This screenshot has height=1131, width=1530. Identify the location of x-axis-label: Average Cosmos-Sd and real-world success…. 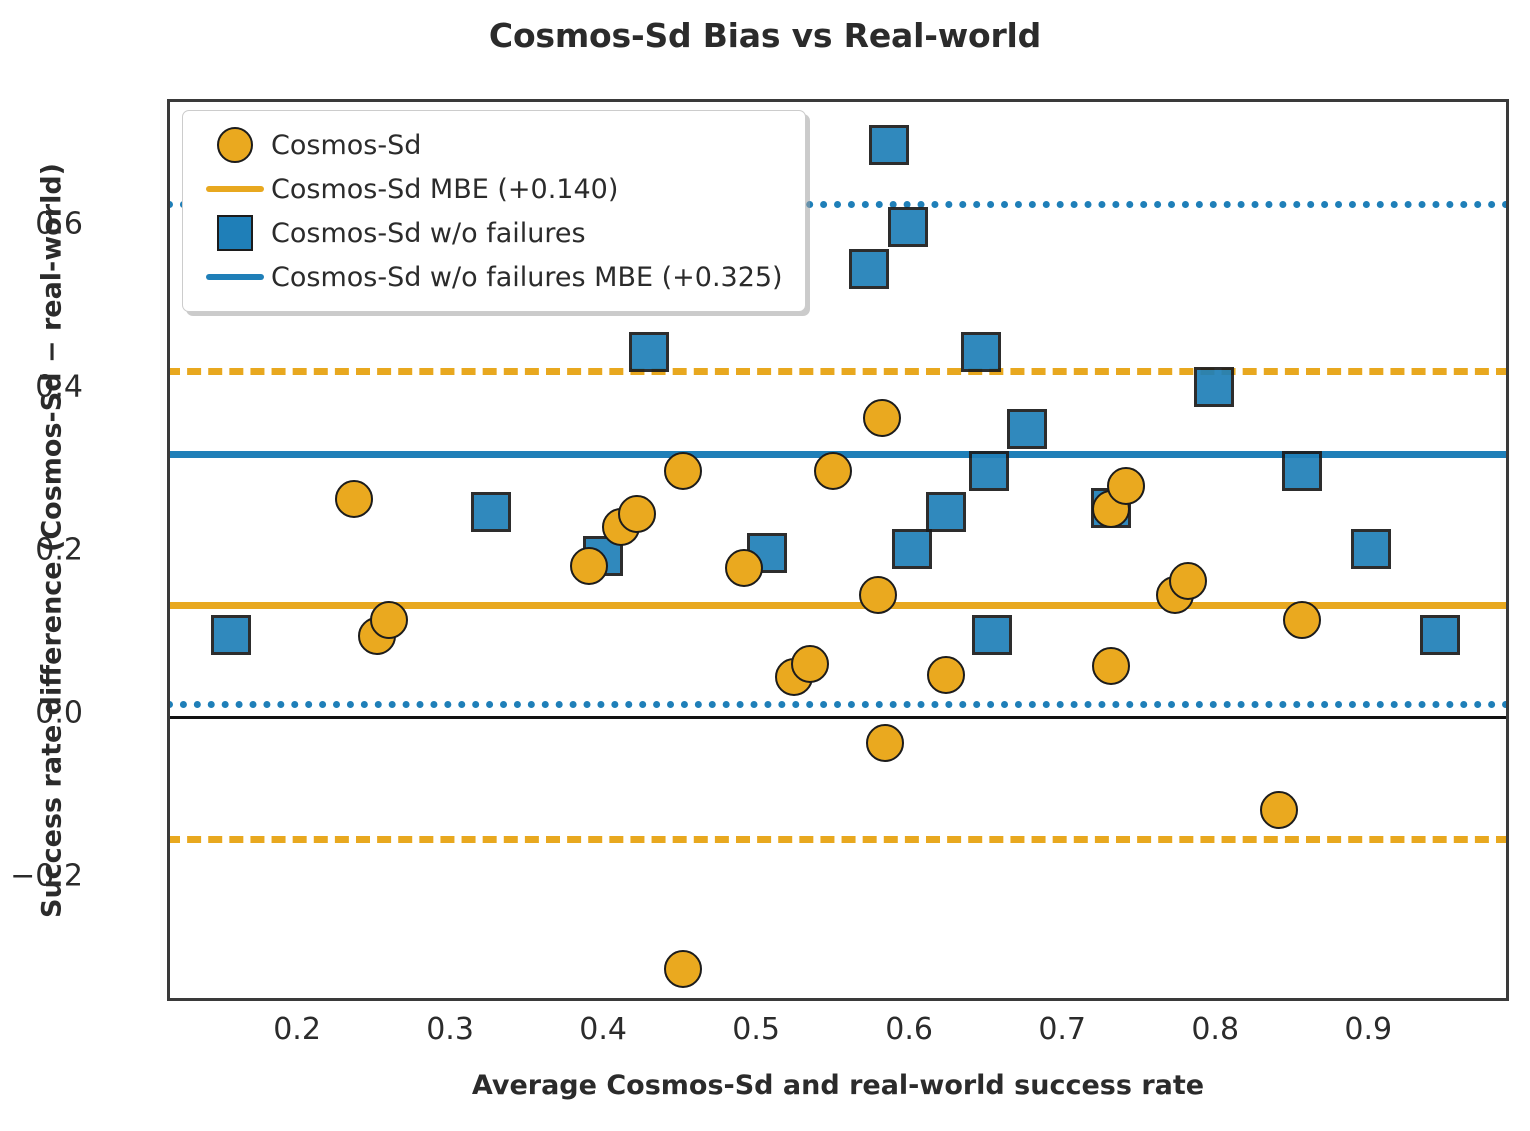
(838, 1085).